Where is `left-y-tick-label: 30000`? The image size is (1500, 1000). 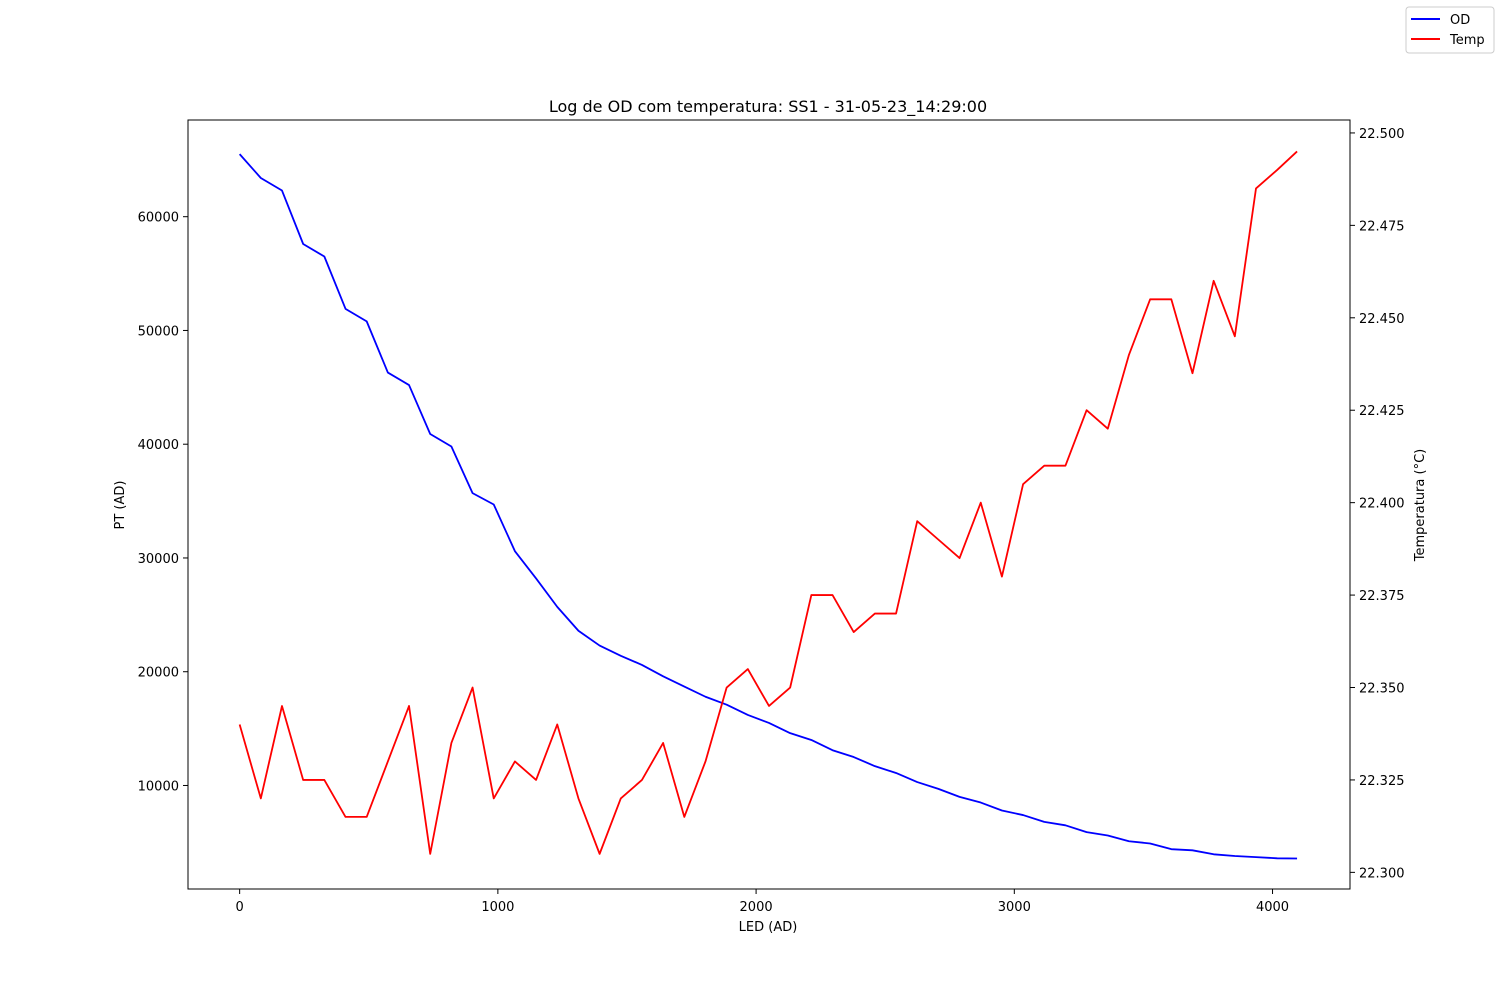
left-y-tick-label: 30000 is located at coordinates (158, 559).